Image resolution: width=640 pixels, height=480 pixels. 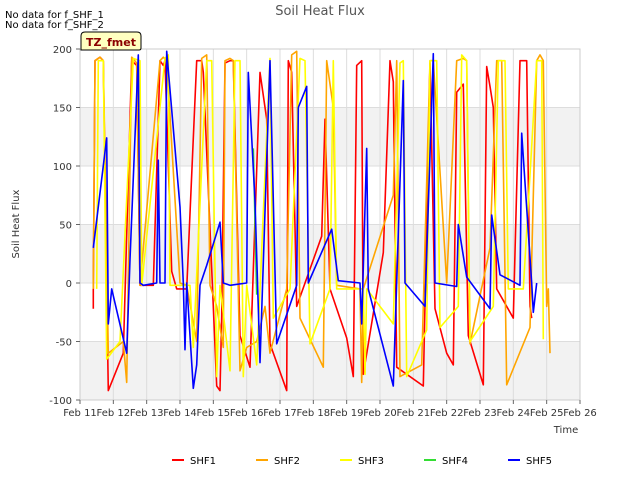 What do you see at coordinates (180, 413) in the screenshot?
I see `x-tick-label: Feb 14` at bounding box center [180, 413].